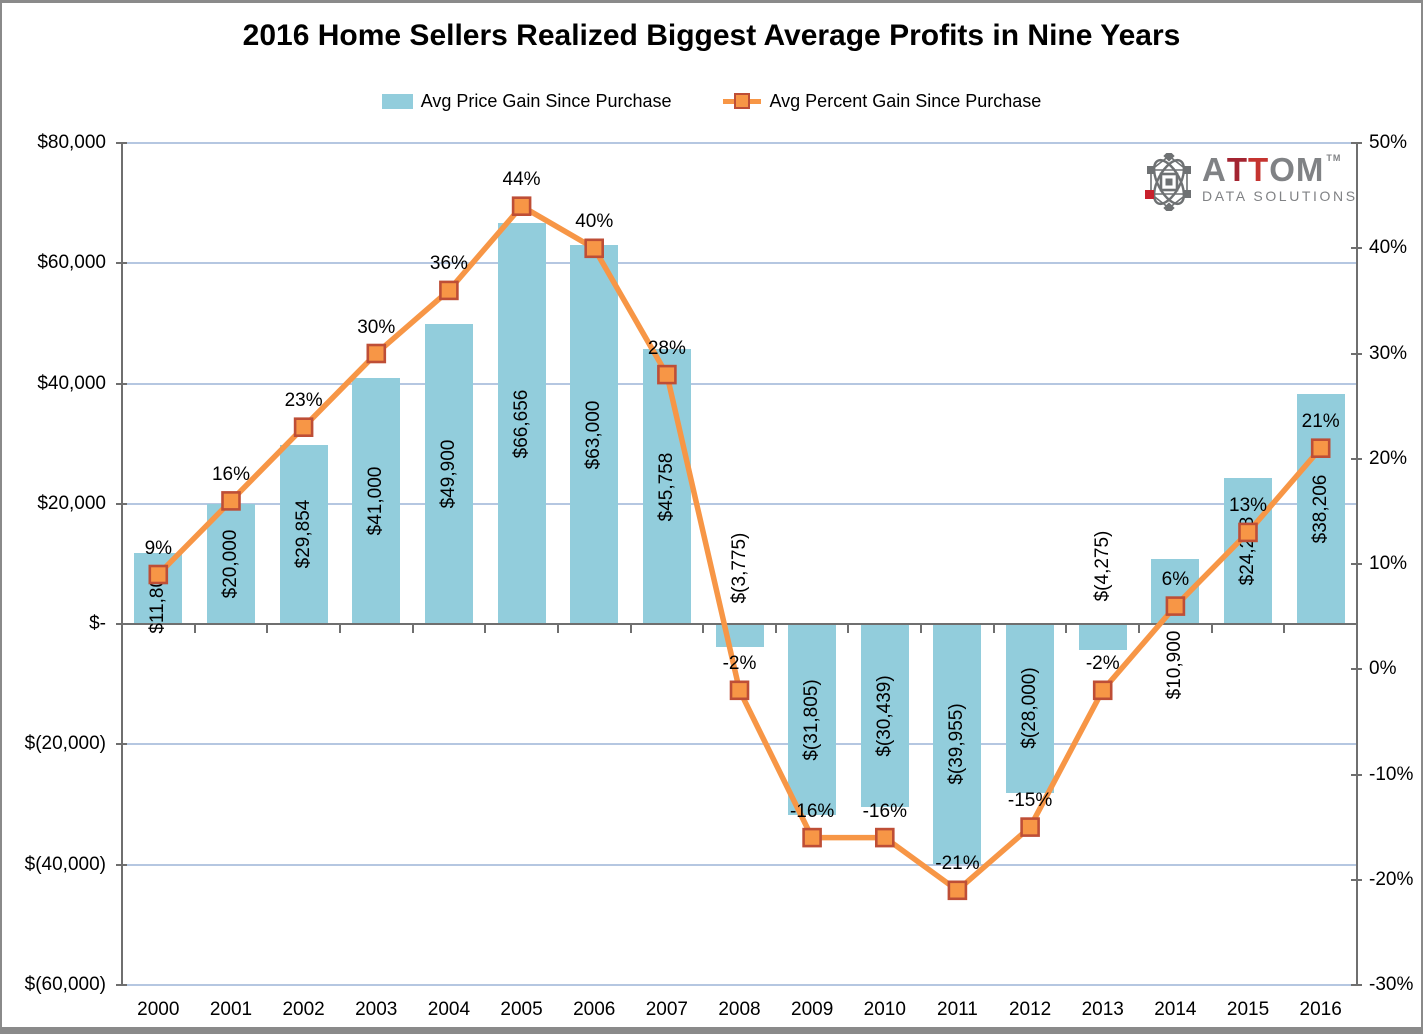 Image resolution: width=1423 pixels, height=1034 pixels. I want to click on zero-axis-line, so click(739, 624).